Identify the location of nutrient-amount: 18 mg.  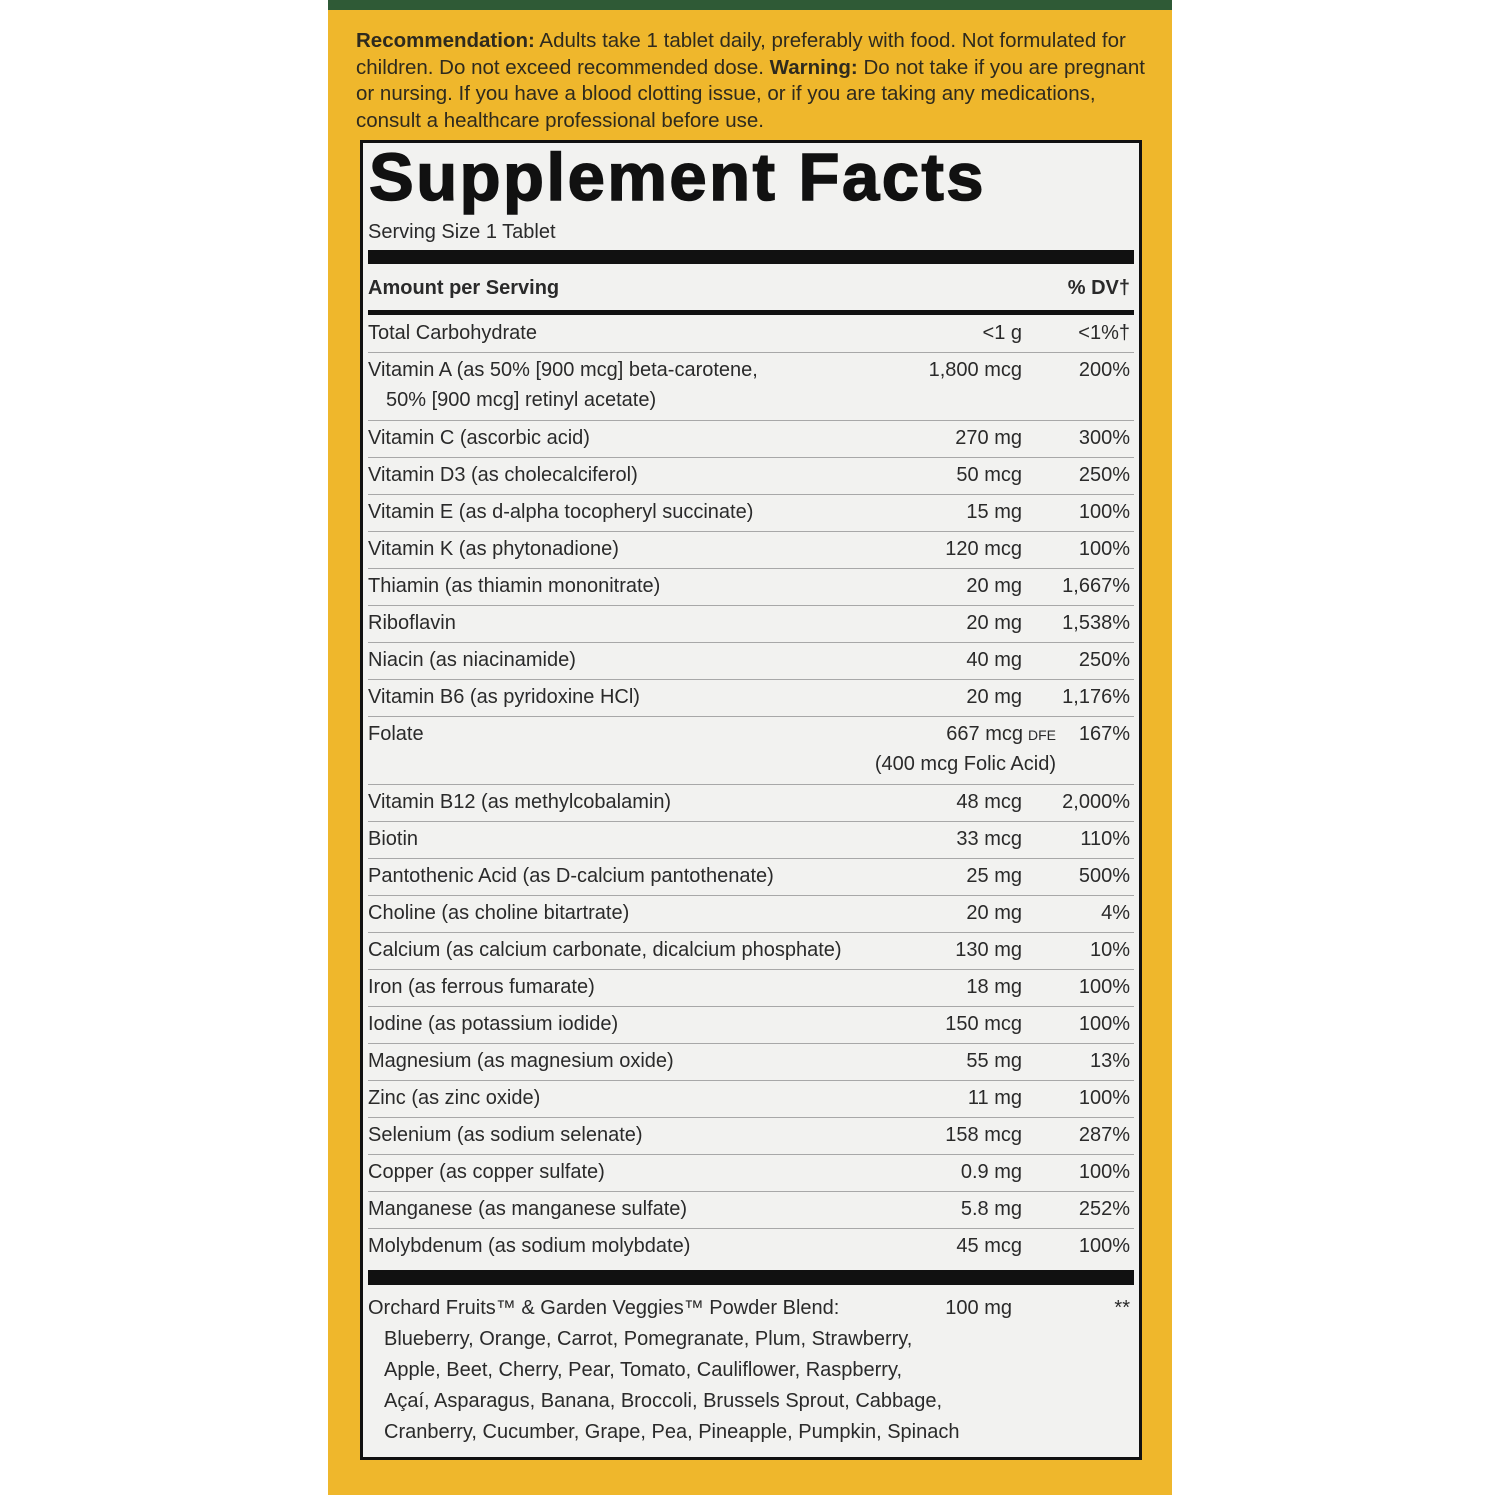
(994, 987).